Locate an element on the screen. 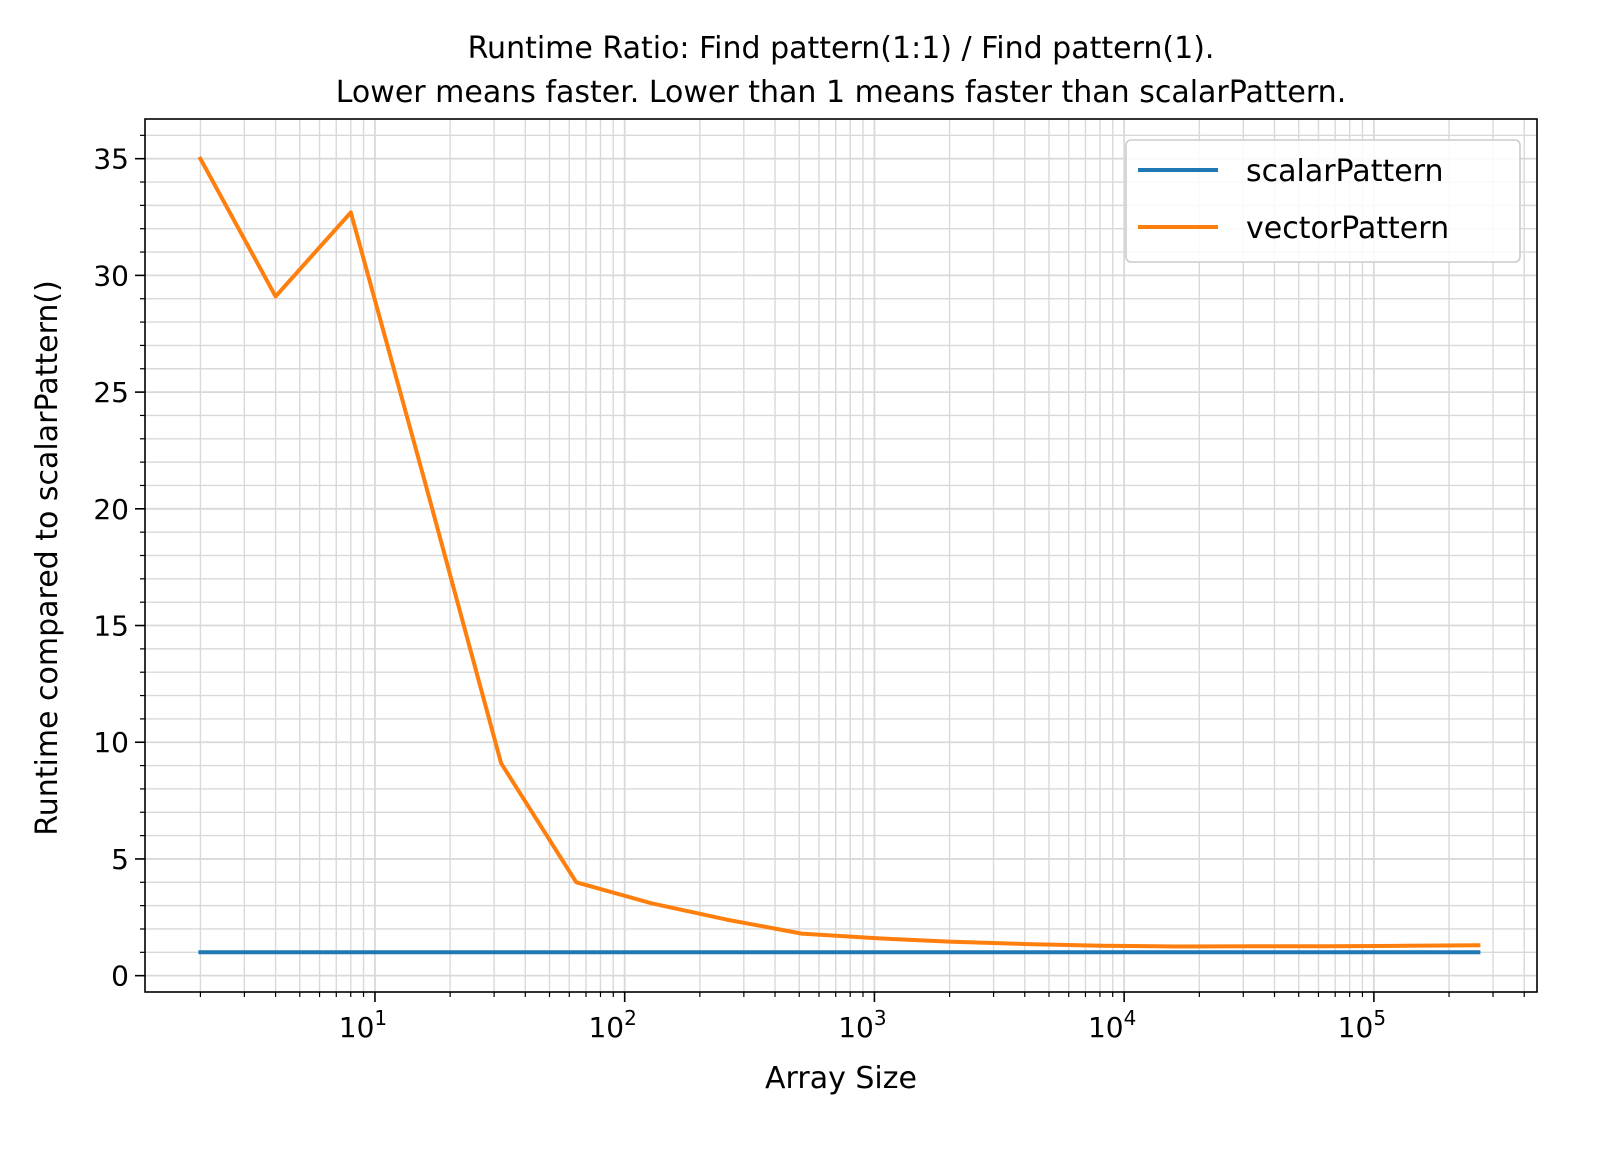 The width and height of the screenshot is (1600, 1150). legend-box is located at coordinates (1323, 201).